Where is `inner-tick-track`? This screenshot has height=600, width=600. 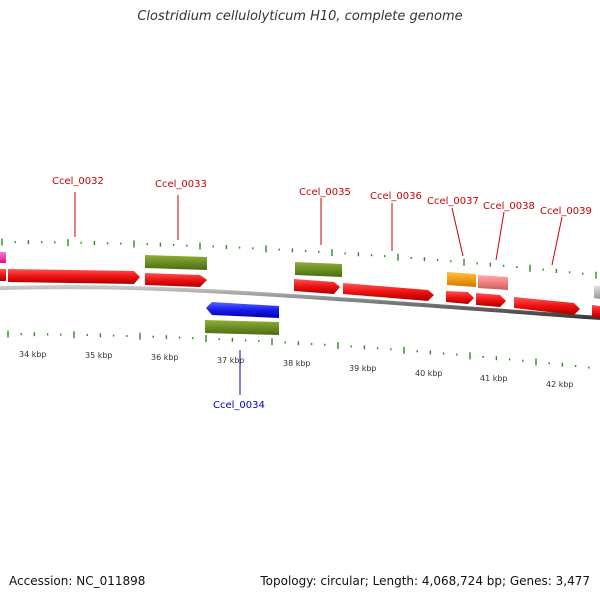
inner-tick-track is located at coordinates (298, 349).